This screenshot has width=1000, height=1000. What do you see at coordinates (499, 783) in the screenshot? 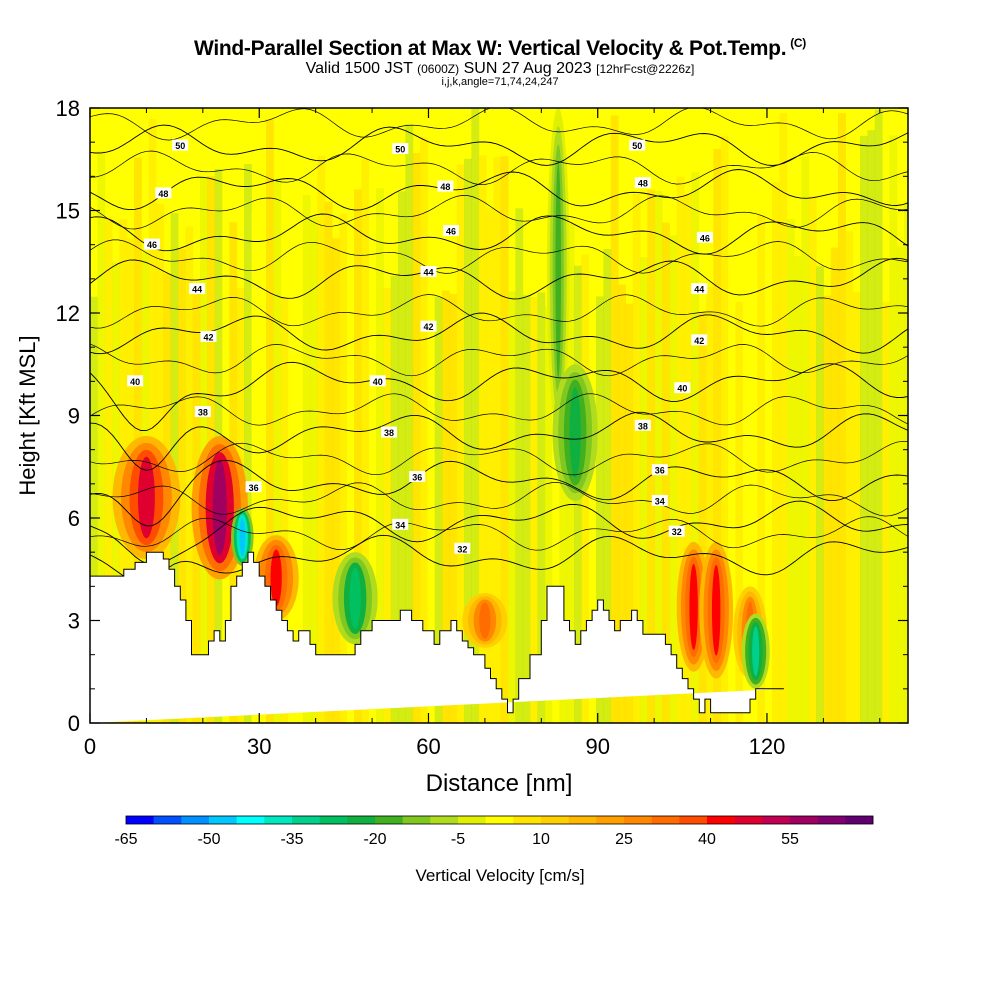
I see `x-axis-label: Distance [nm]` at bounding box center [499, 783].